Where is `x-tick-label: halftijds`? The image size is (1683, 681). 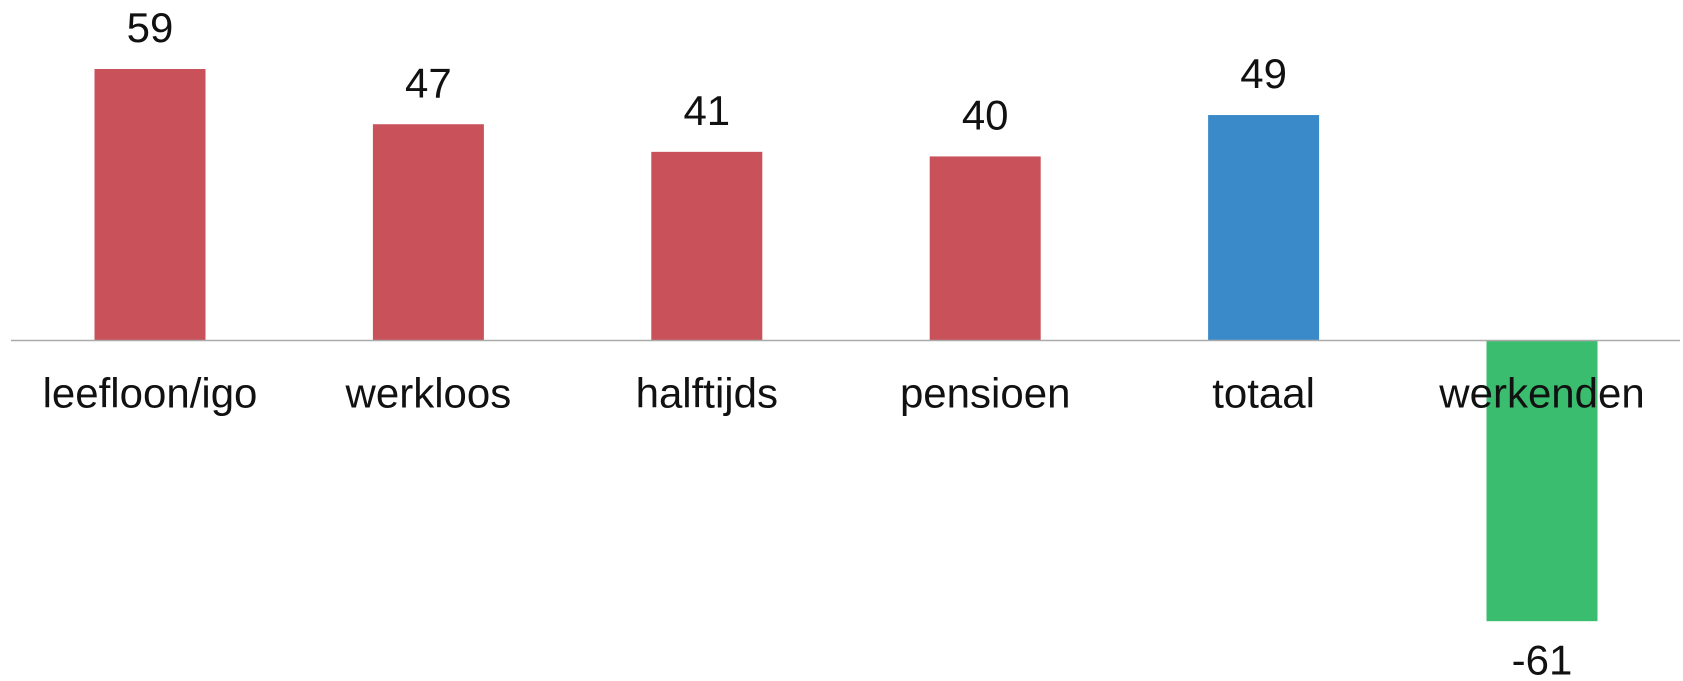
x-tick-label: halftijds is located at coordinates (707, 393).